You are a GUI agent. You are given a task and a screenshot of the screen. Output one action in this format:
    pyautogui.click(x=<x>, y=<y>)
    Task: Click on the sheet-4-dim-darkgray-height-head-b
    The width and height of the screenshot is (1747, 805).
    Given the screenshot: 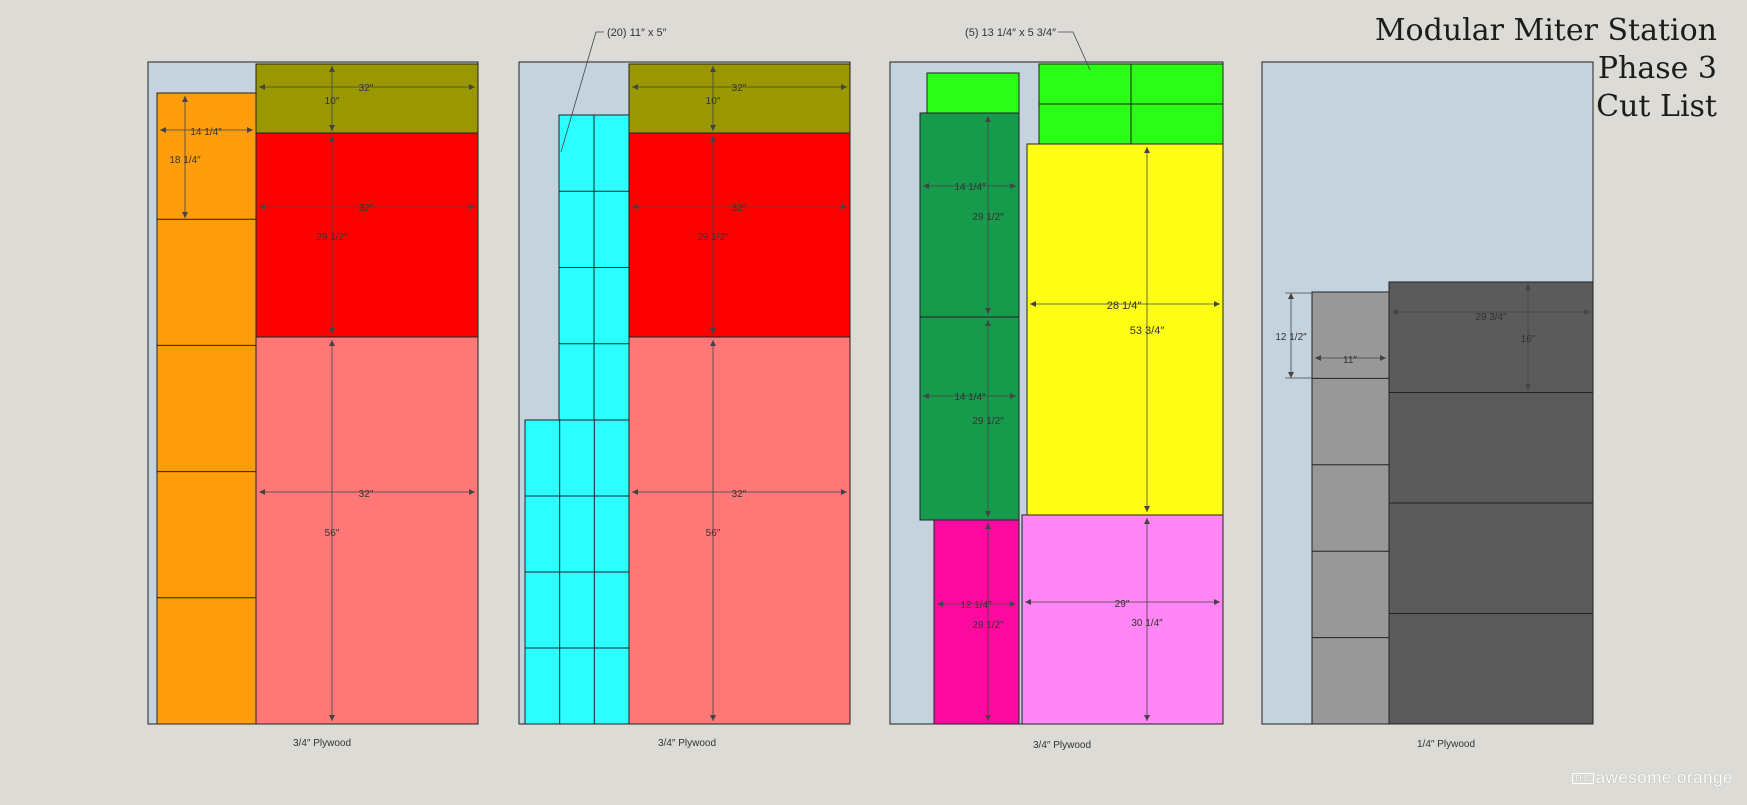 What is the action you would take?
    pyautogui.click(x=1528, y=387)
    